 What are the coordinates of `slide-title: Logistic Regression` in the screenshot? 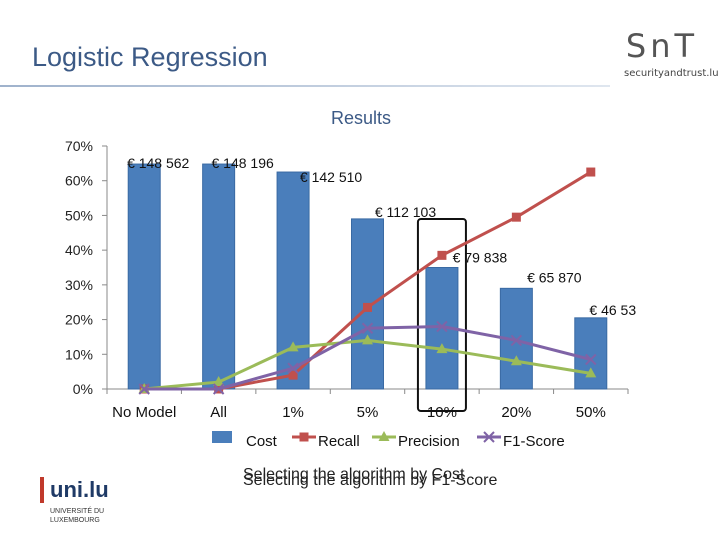 It's located at (150, 57).